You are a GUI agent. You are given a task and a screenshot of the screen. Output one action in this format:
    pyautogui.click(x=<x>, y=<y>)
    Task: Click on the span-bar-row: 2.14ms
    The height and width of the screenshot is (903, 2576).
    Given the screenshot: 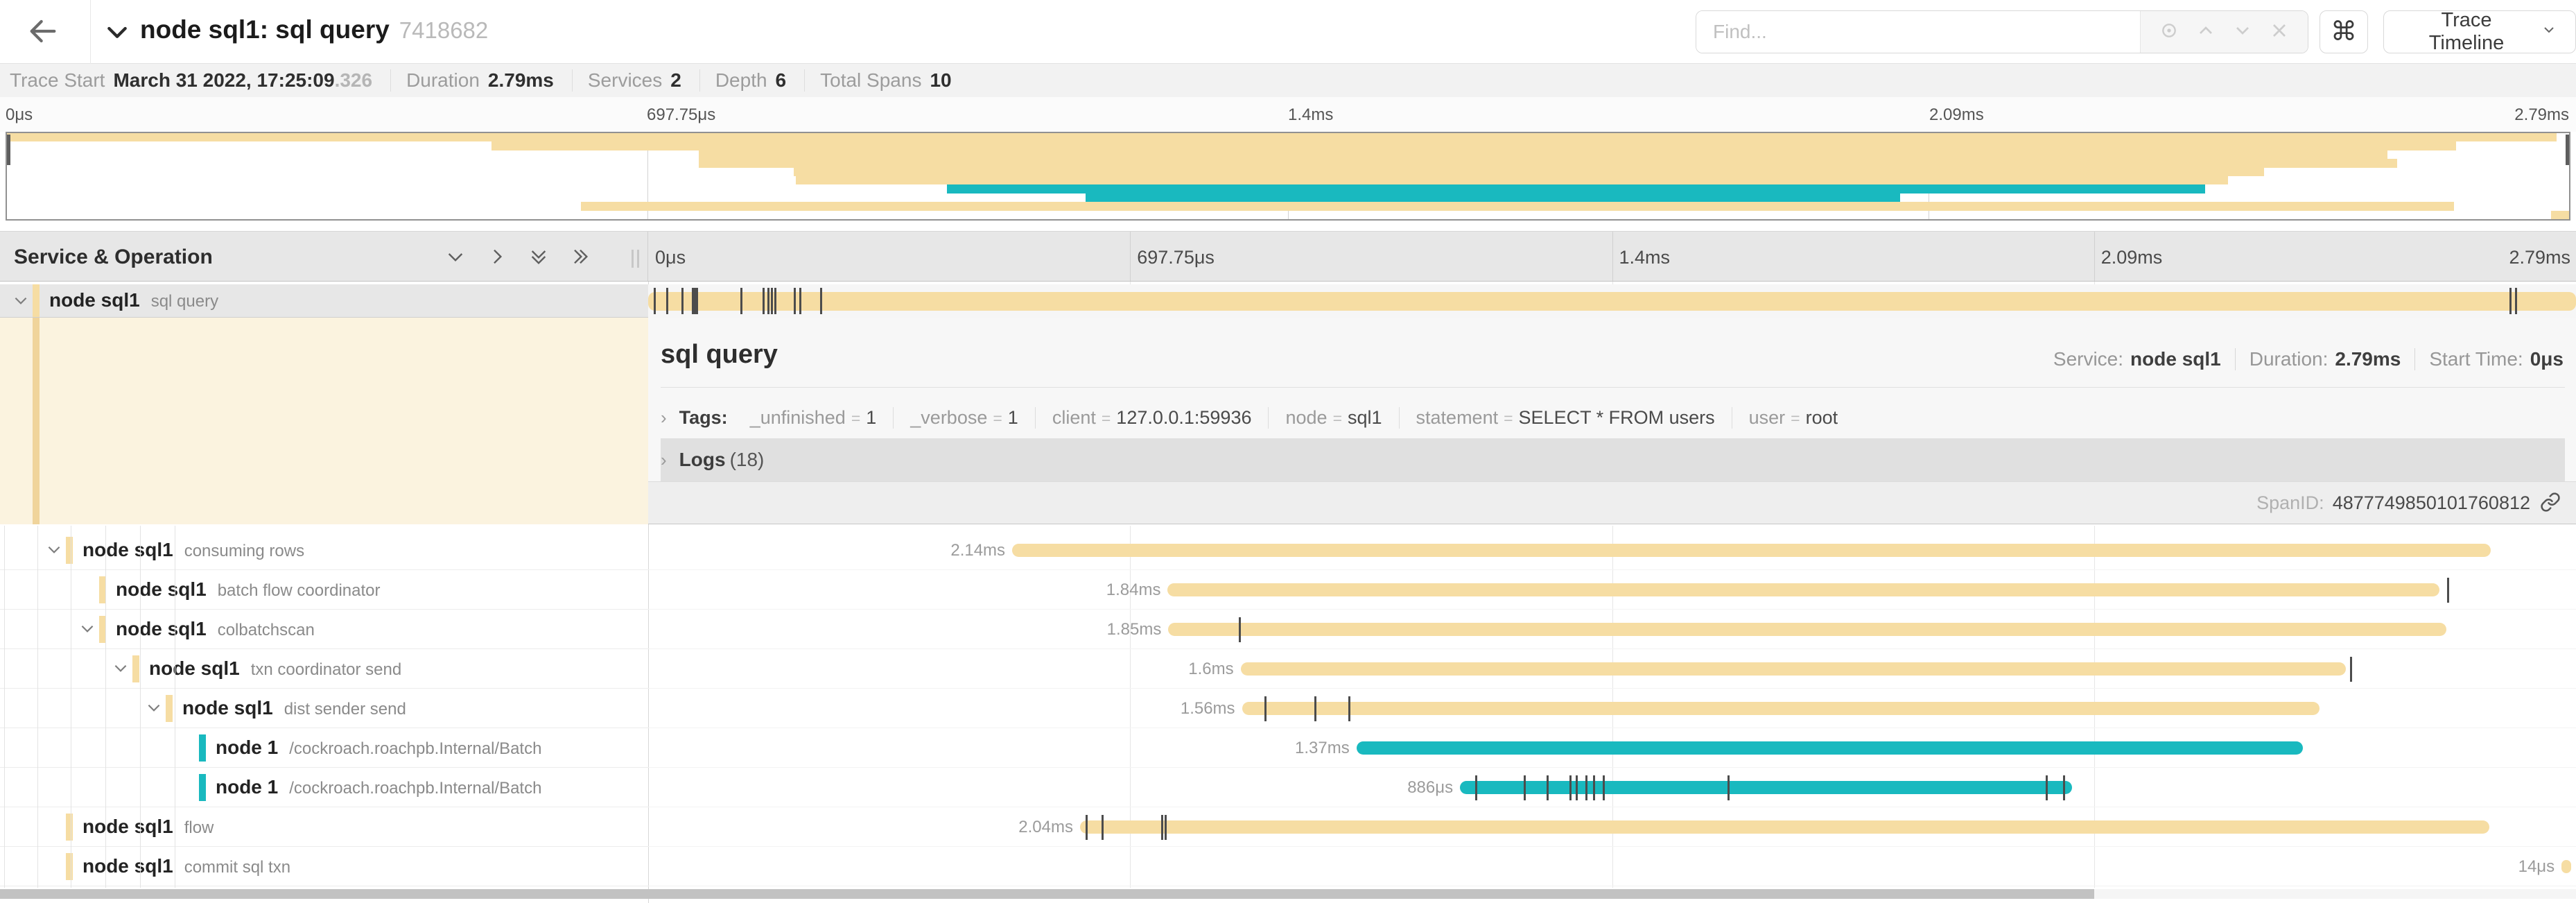 What is the action you would take?
    pyautogui.click(x=1612, y=550)
    